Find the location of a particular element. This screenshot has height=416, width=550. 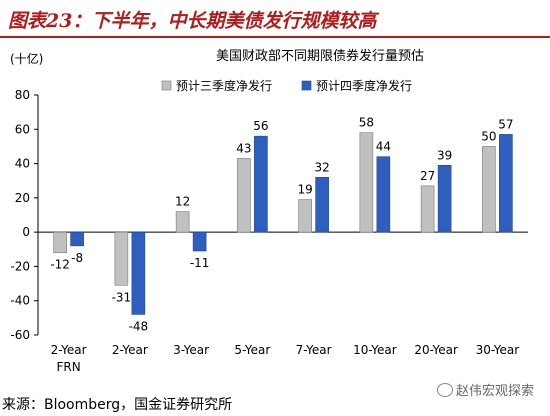

data-label: 39 is located at coordinates (444, 155).